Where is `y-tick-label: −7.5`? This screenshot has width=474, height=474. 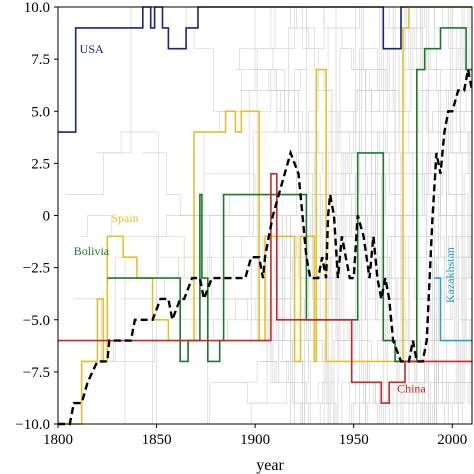
y-tick-label: −7.5 is located at coordinates (36, 373).